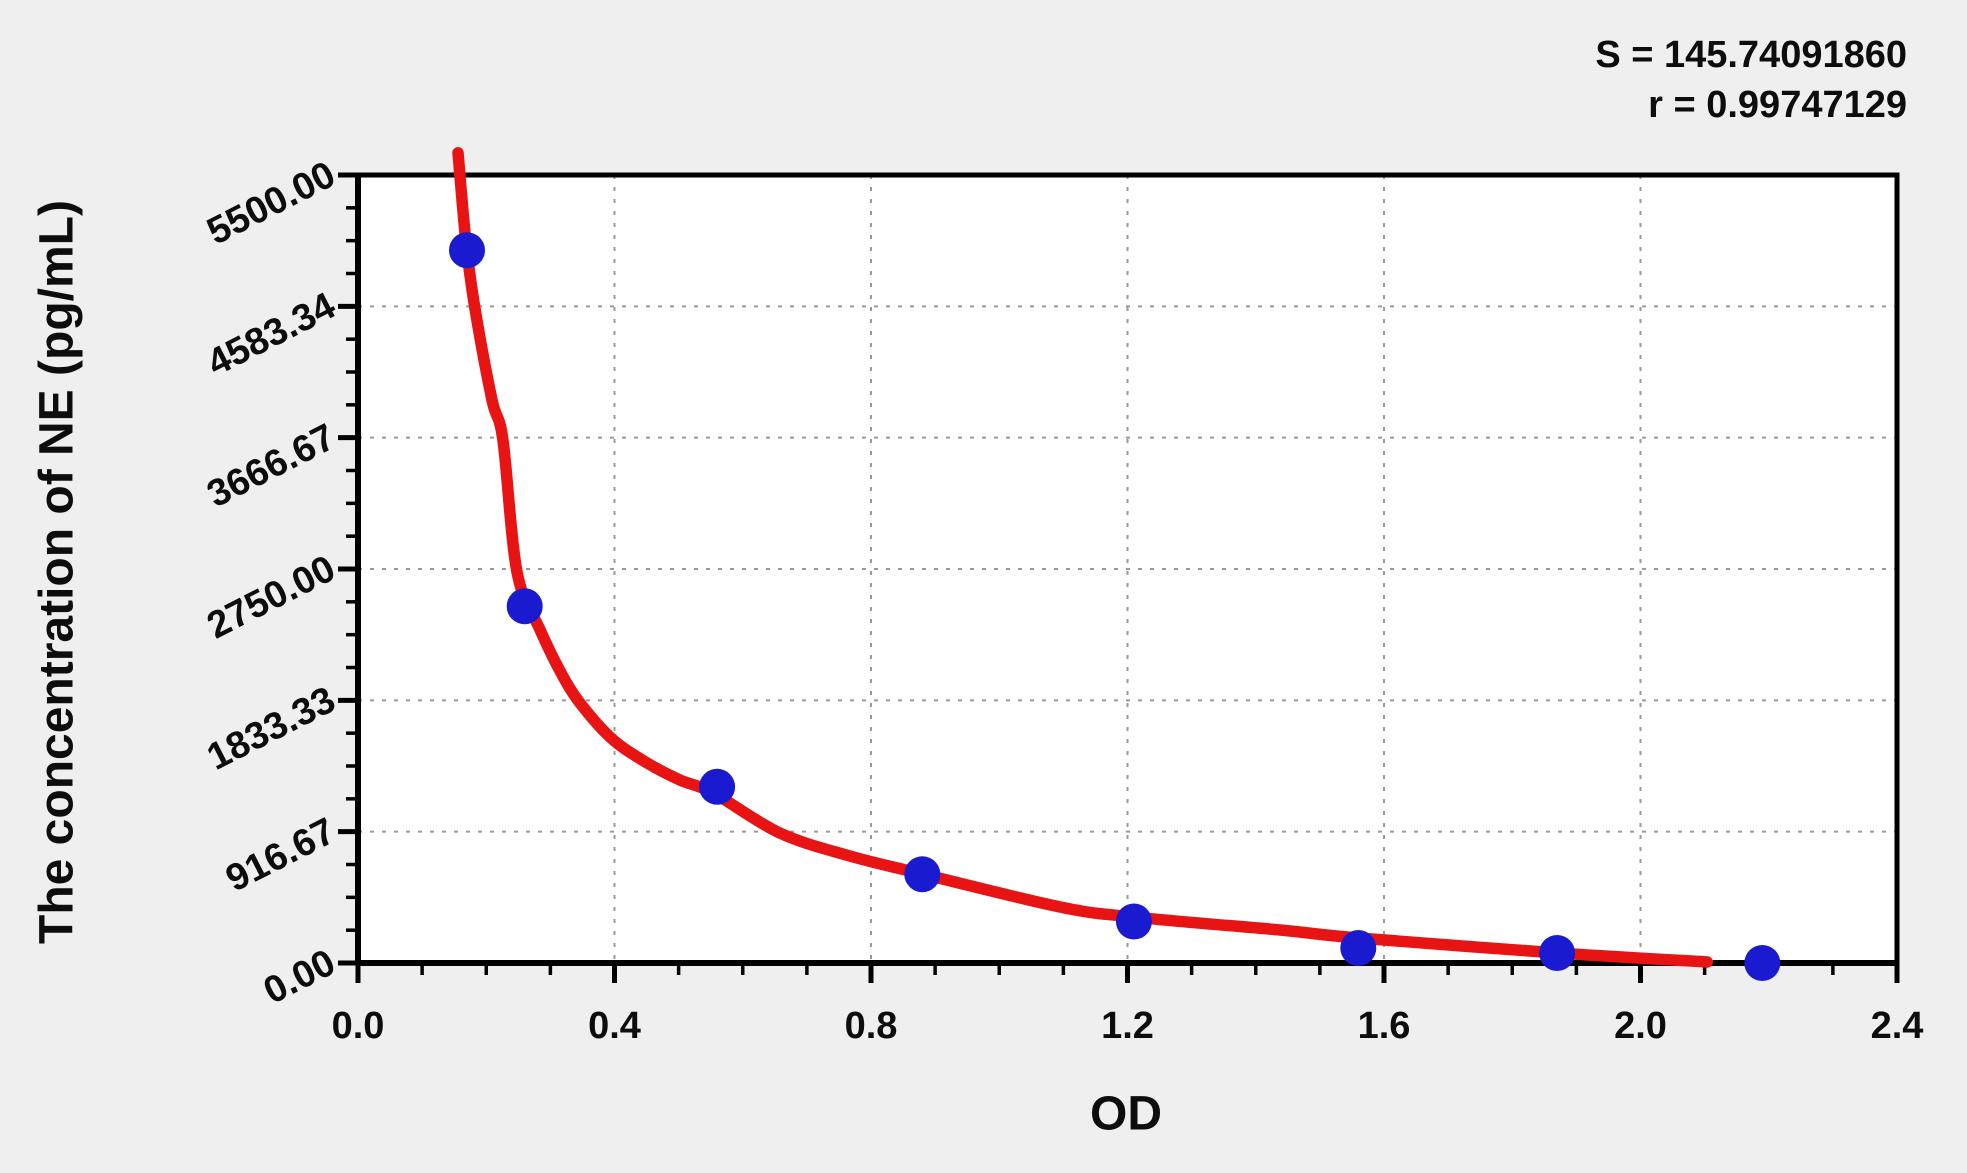 The height and width of the screenshot is (1173, 1967). What do you see at coordinates (1640, 1026) in the screenshot?
I see `x-tick-label: 2.0` at bounding box center [1640, 1026].